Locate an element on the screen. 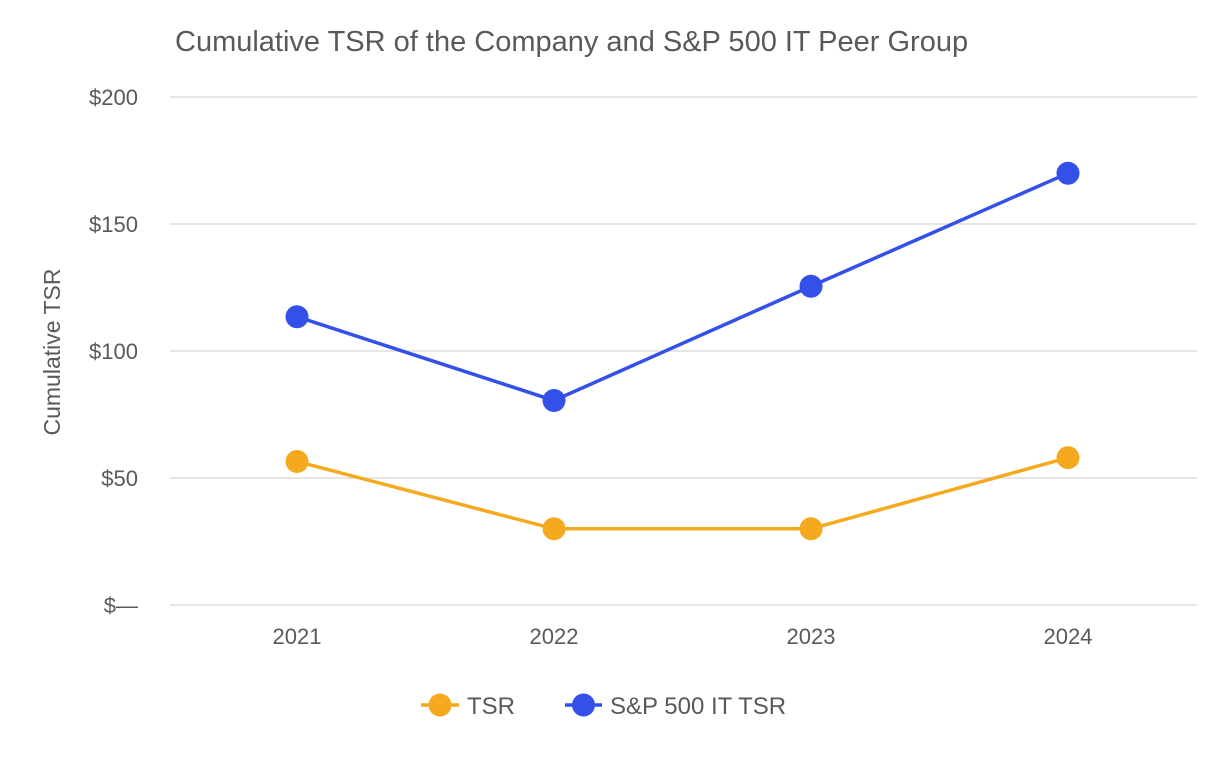 This screenshot has height=760, width=1226. y-axis-ticks: $— $50 $100 $150 $200 is located at coordinates (113, 351).